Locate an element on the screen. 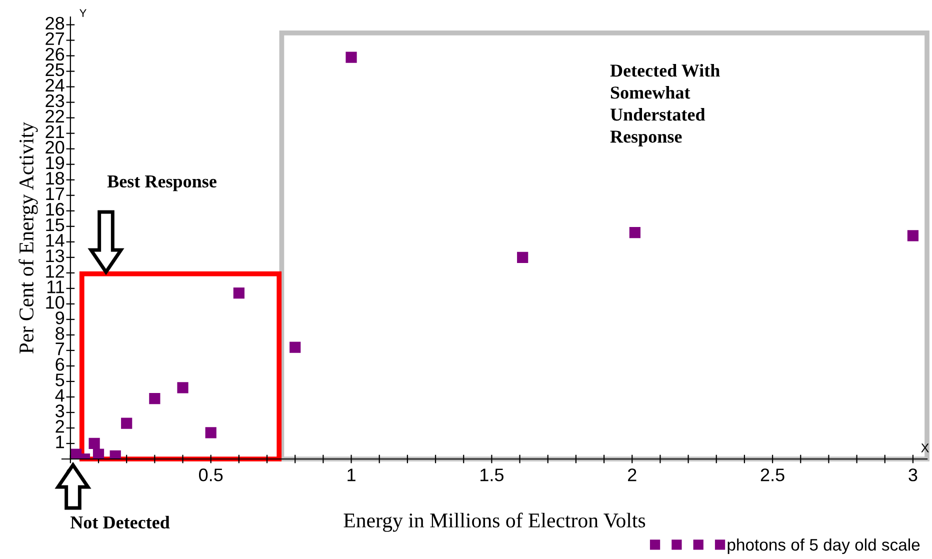 This screenshot has width=932, height=559. y-tick-label: 27 is located at coordinates (55, 38).